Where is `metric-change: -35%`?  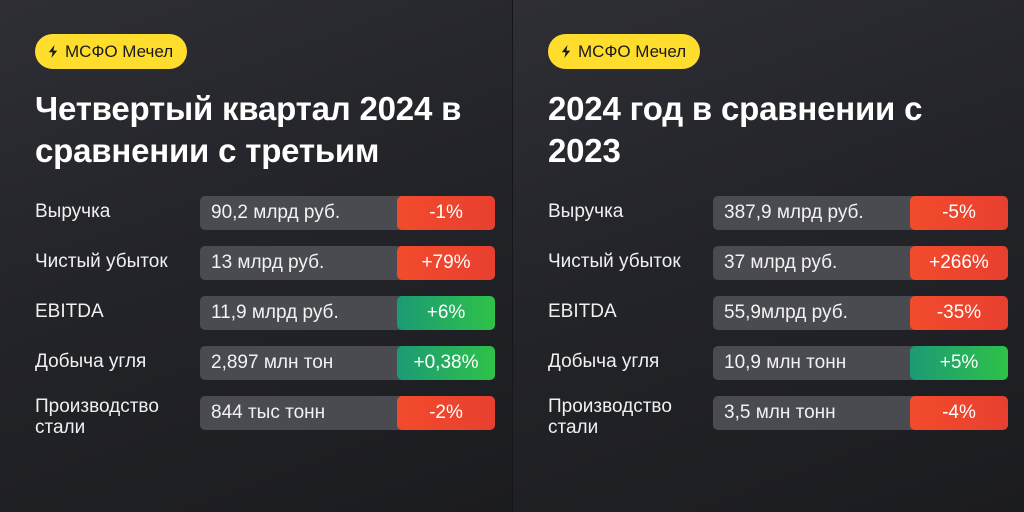
metric-change: -35% is located at coordinates (959, 313).